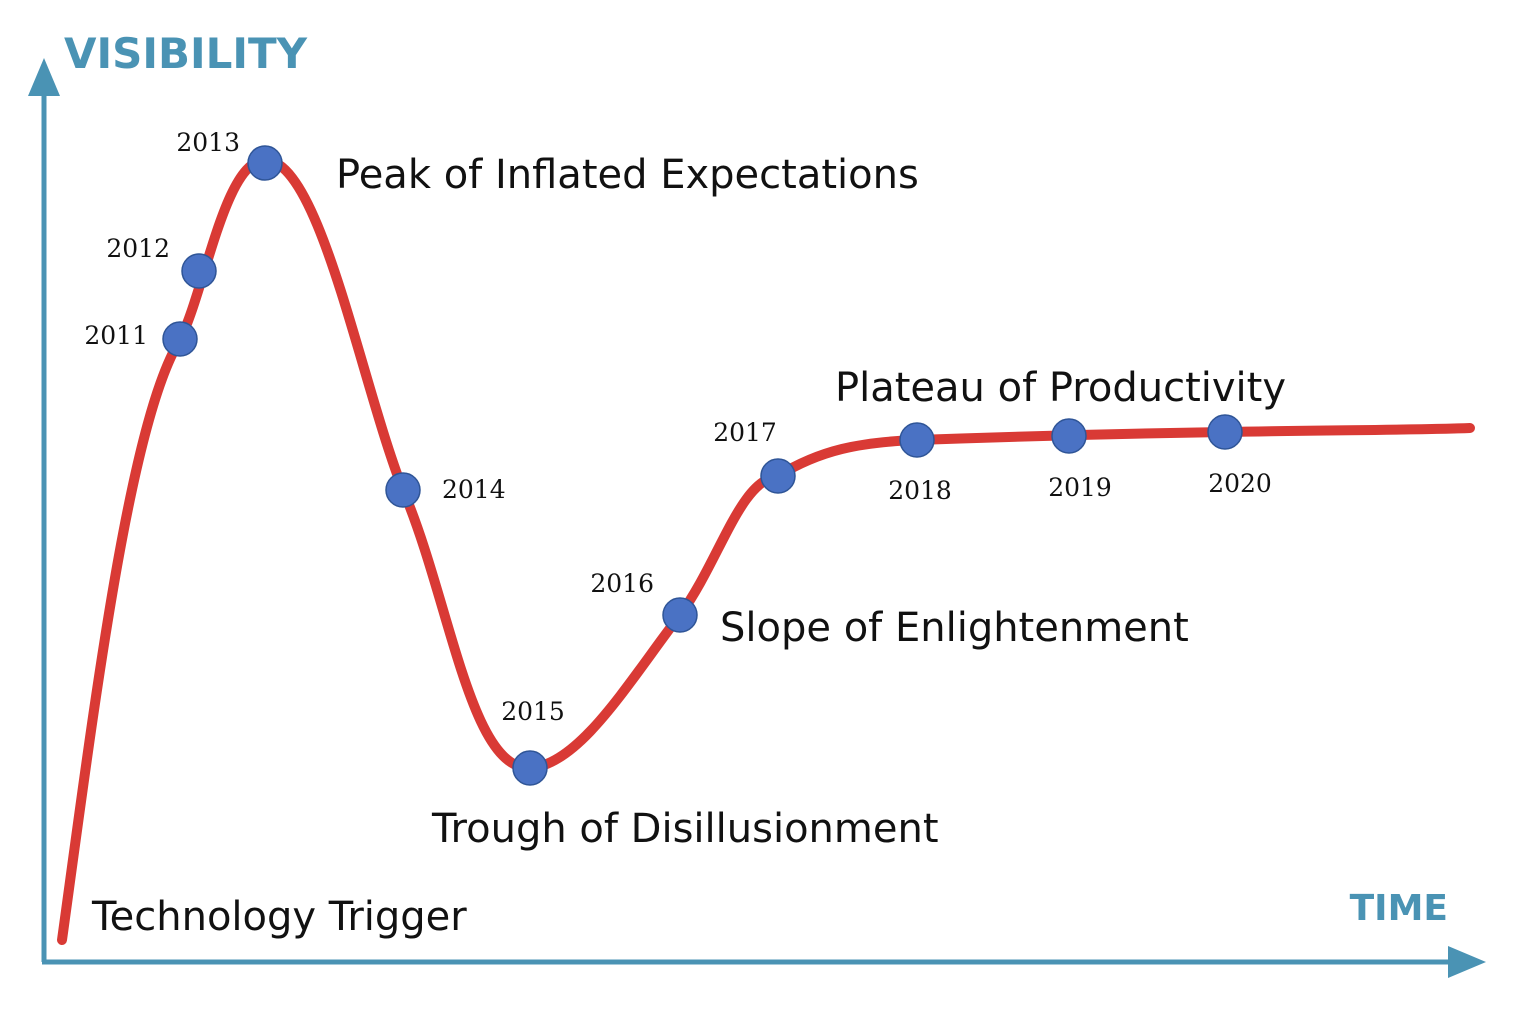  Describe the element at coordinates (44, 77) in the screenshot. I see `y-axis-arrowhead` at that location.